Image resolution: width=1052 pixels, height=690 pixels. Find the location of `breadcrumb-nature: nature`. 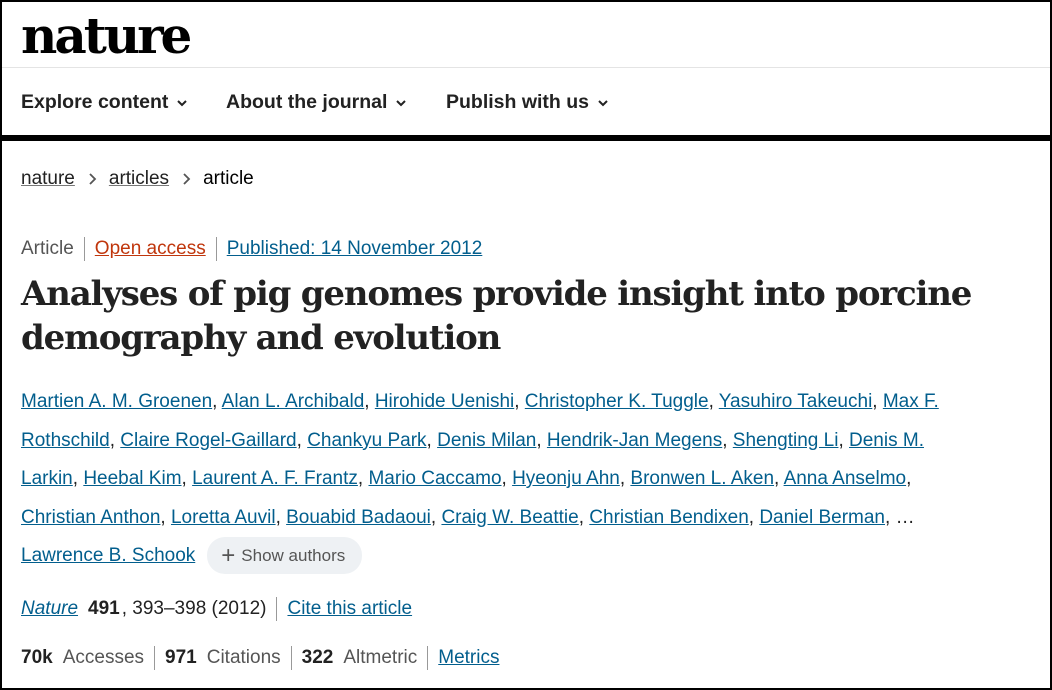

breadcrumb-nature: nature is located at coordinates (48, 178).